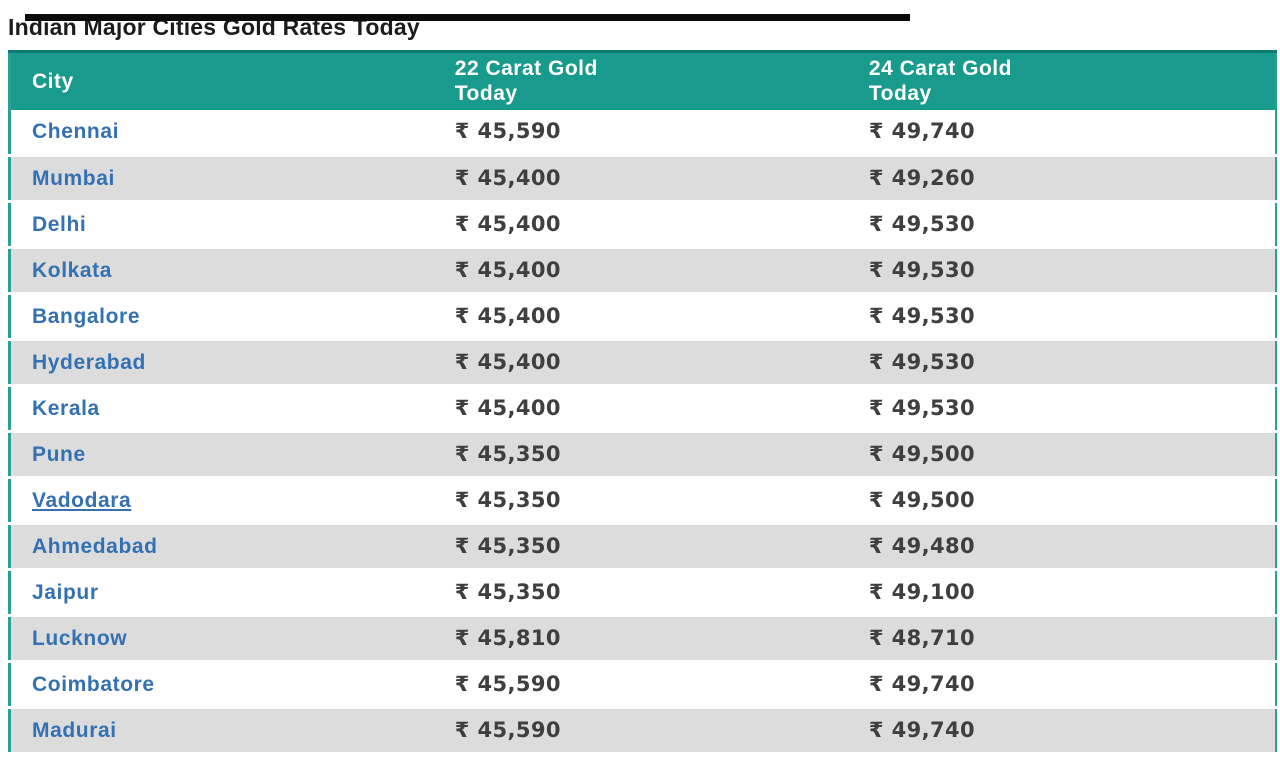 This screenshot has height=764, width=1280. I want to click on city-link: Kerala, so click(66, 408).